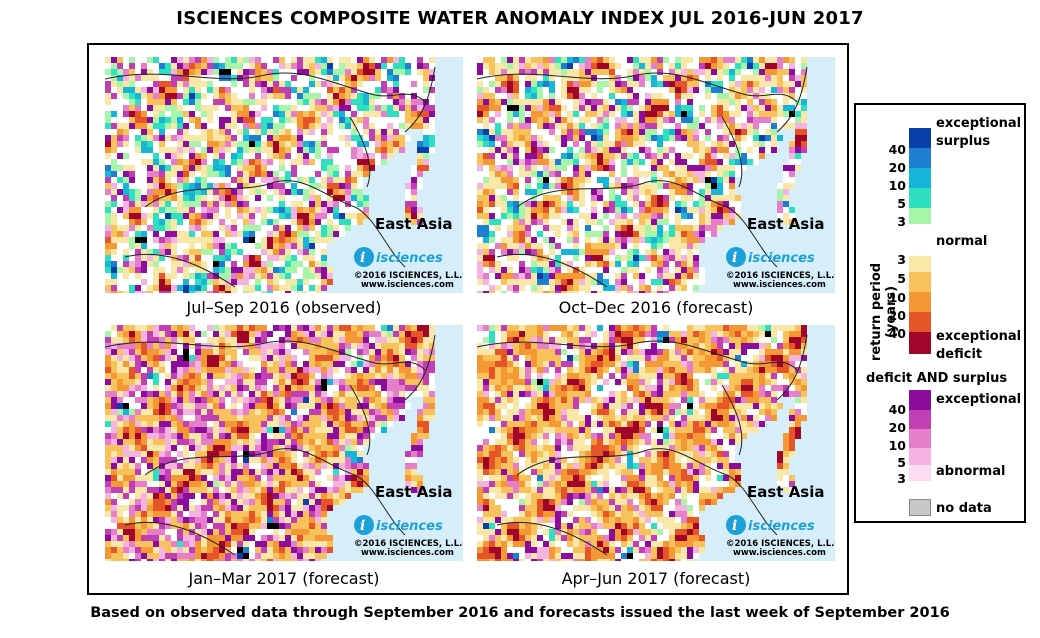  What do you see at coordinates (963, 141) in the screenshot?
I see `legend-text: surplus` at bounding box center [963, 141].